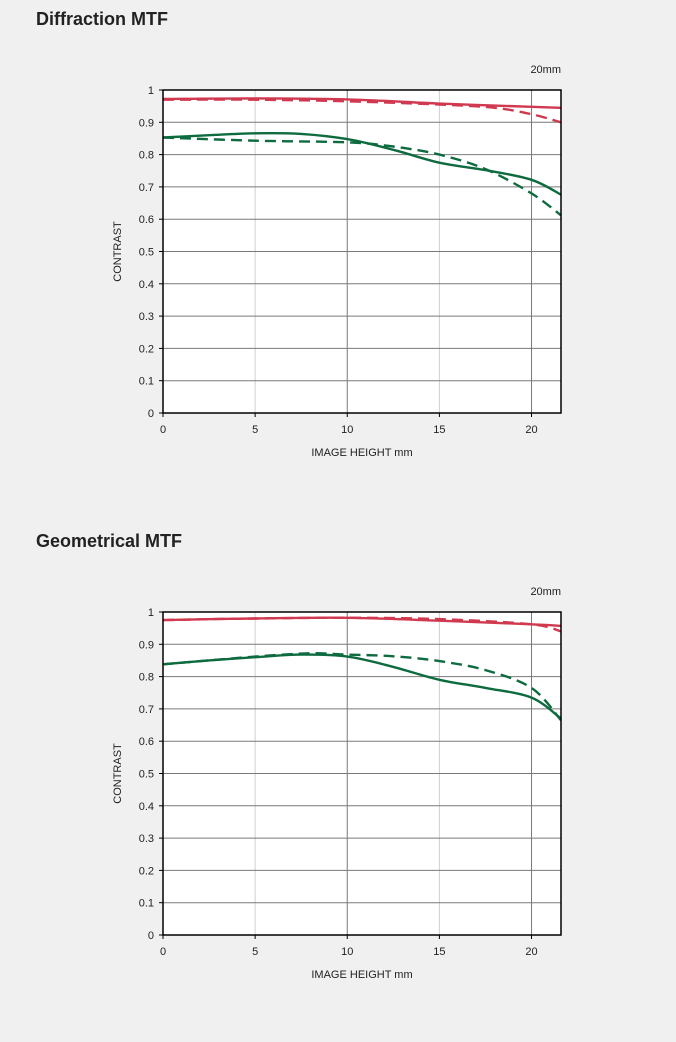 This screenshot has width=676, height=1042. Describe the element at coordinates (109, 541) in the screenshot. I see `chart-title-geometrical: Geometrical MTF` at that location.